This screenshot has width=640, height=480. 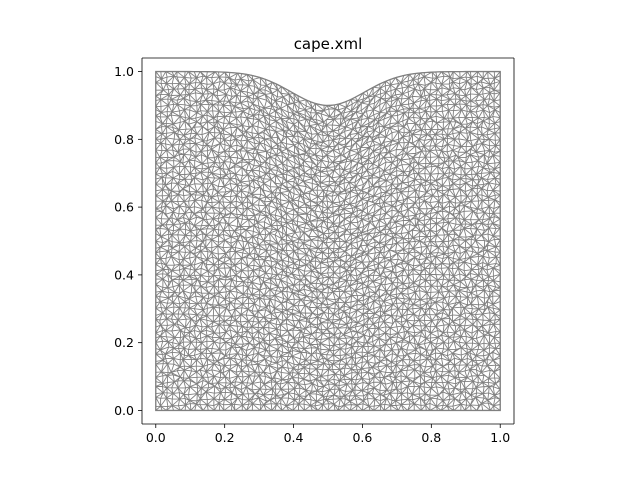 What do you see at coordinates (124, 342) in the screenshot?
I see `y-tick-label: 0.2` at bounding box center [124, 342].